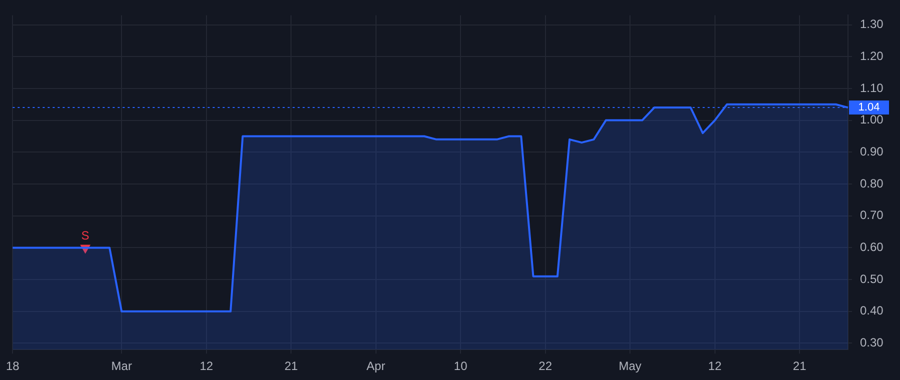 The width and height of the screenshot is (900, 380). I want to click on series-label: S, so click(85, 235).